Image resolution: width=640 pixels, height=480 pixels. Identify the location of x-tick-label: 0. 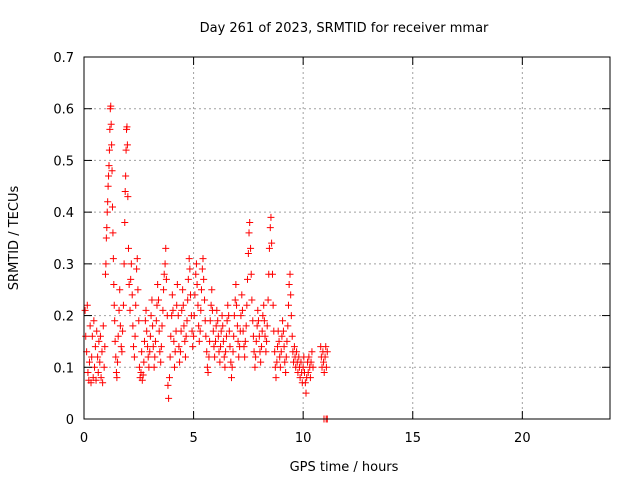
(84, 438).